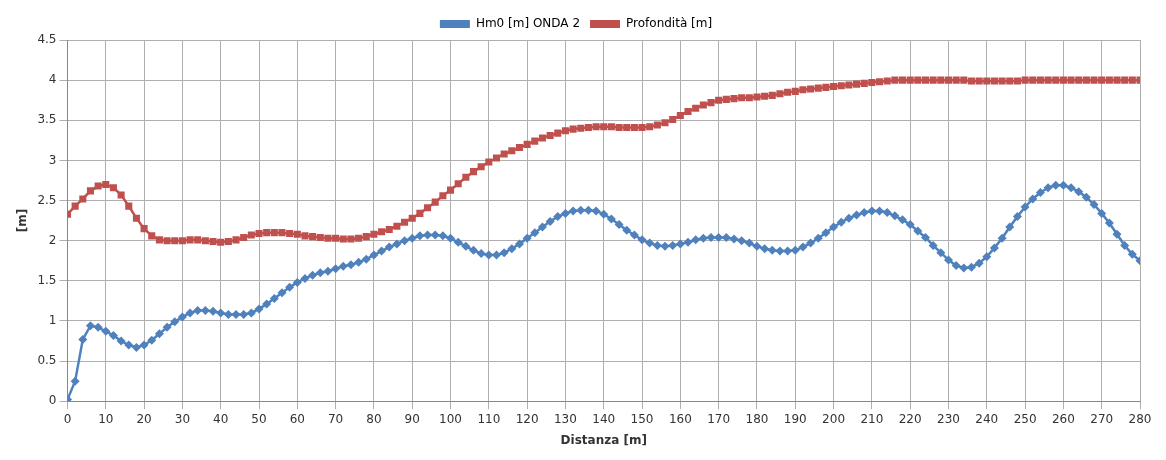 The width and height of the screenshot is (1166, 460). Describe the element at coordinates (603, 439) in the screenshot. I see `x-axis-title: Distanza [m]` at that location.